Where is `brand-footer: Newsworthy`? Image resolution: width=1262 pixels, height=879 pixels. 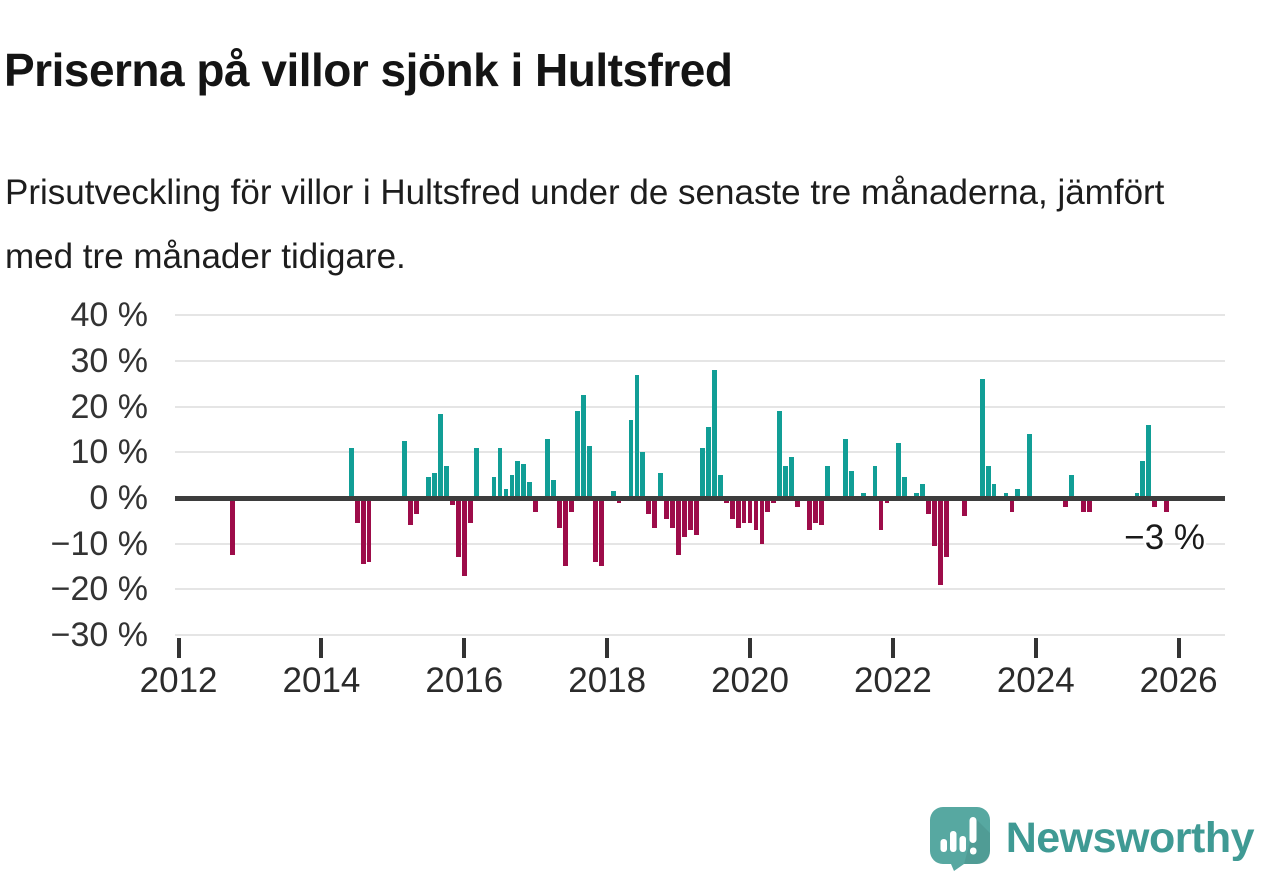
brand-footer: Newsworthy is located at coordinates (1091, 838).